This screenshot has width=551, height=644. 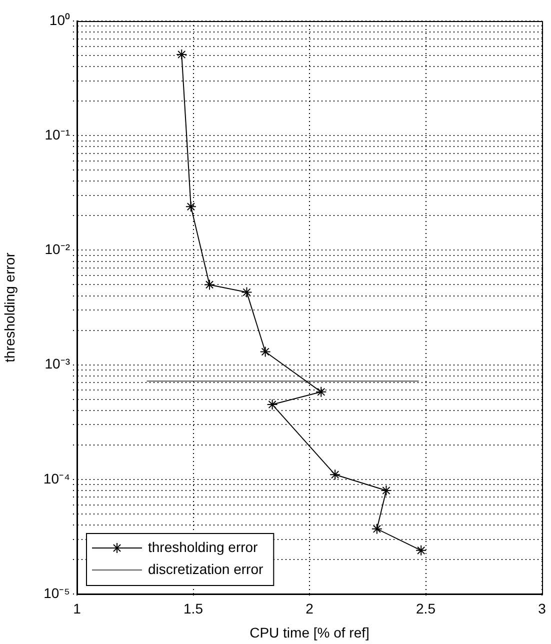 I want to click on x-tick-label: 2.5, so click(x=426, y=608).